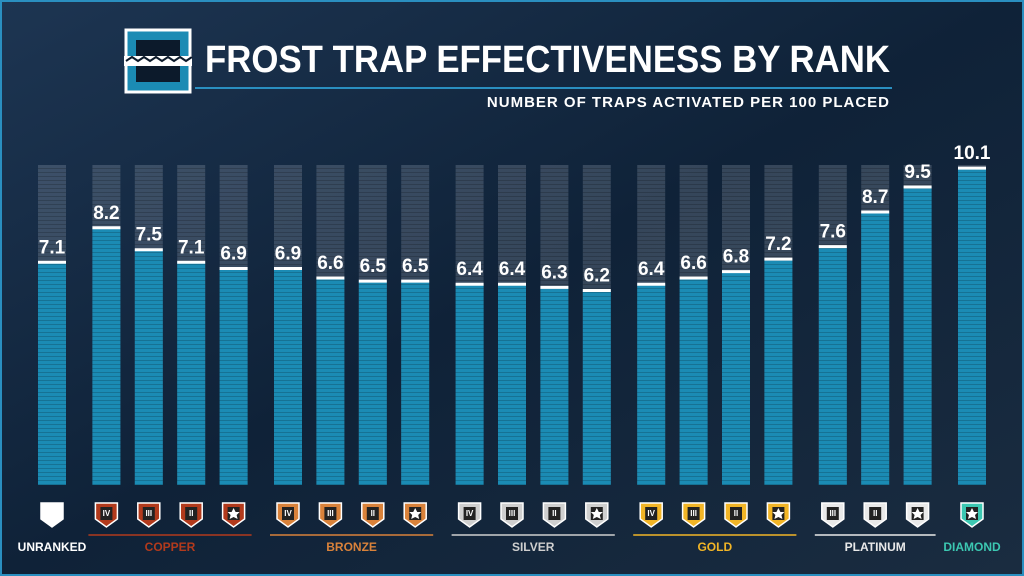  Describe the element at coordinates (693, 263) in the screenshot. I see `value-label: 6.6` at that location.